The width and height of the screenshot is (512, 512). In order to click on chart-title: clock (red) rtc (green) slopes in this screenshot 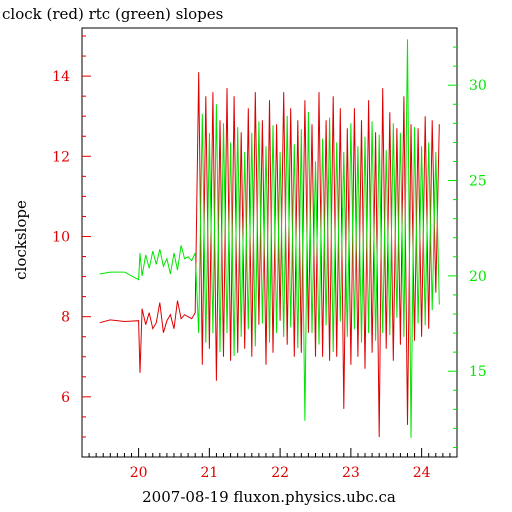, I will do `click(112, 14)`.